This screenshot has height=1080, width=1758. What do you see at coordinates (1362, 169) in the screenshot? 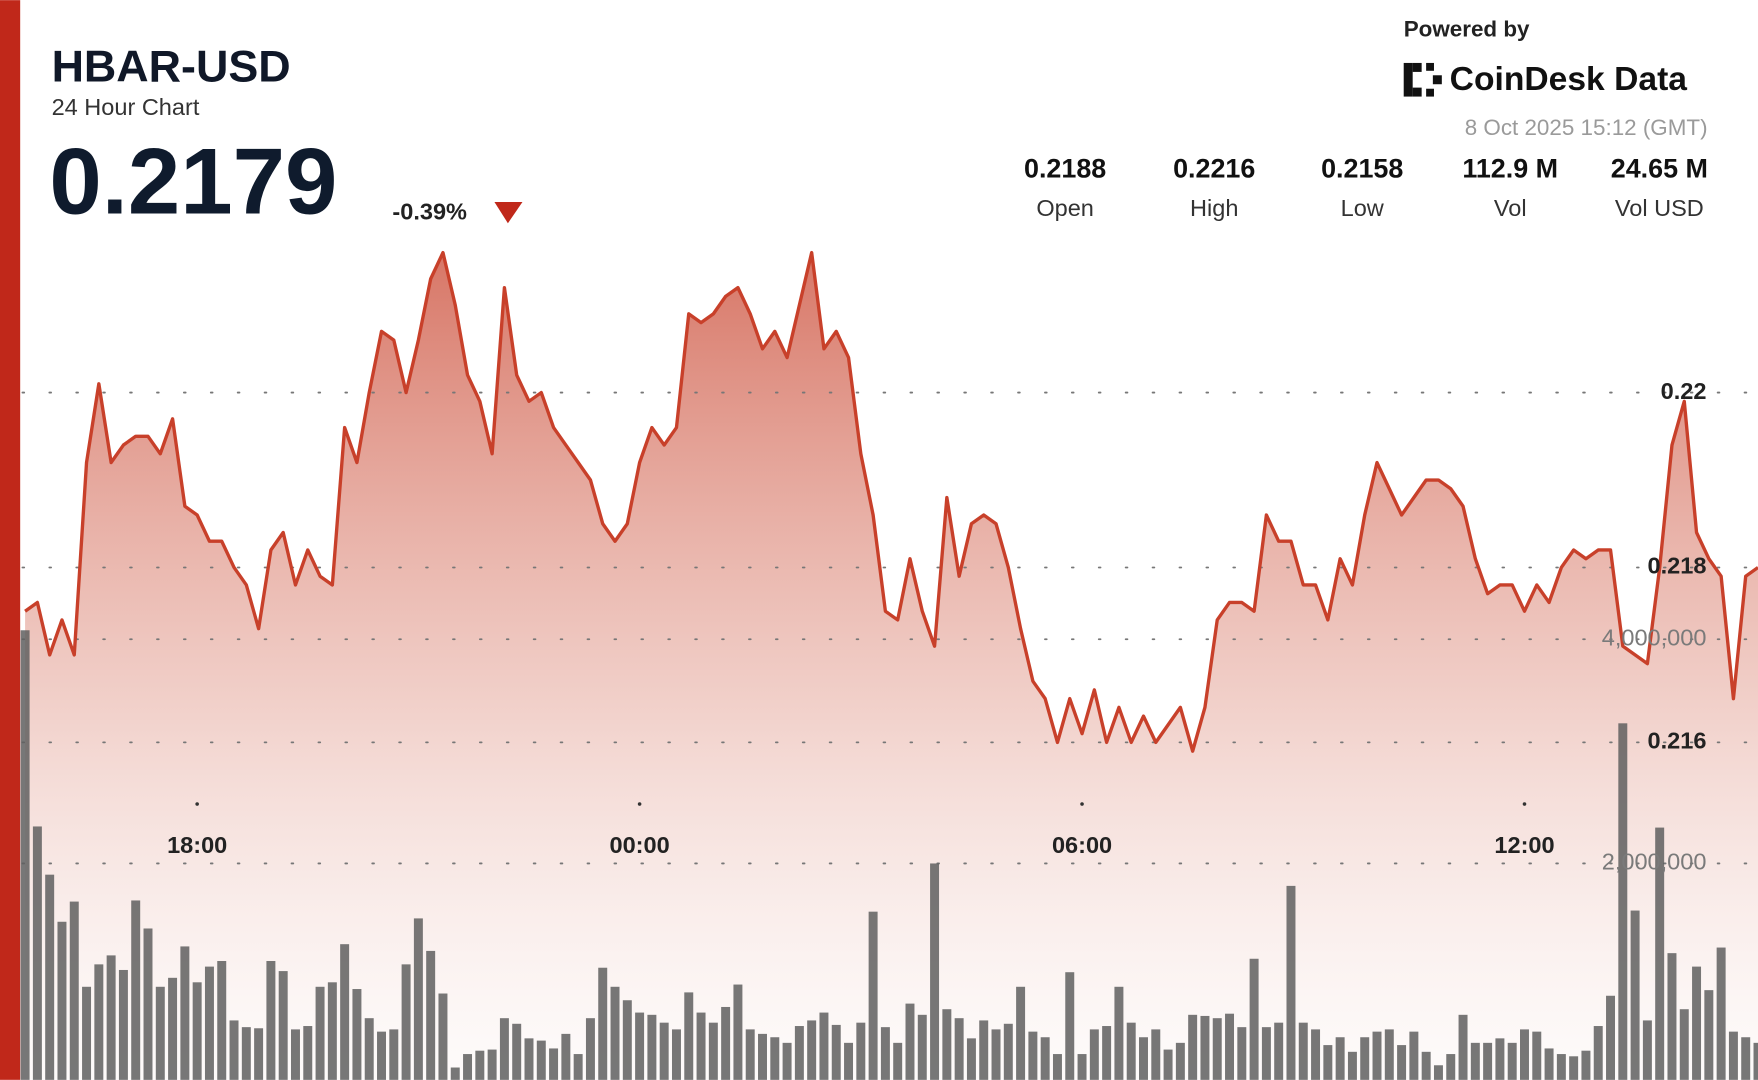
I see `stat-value: 0.2158` at bounding box center [1362, 169].